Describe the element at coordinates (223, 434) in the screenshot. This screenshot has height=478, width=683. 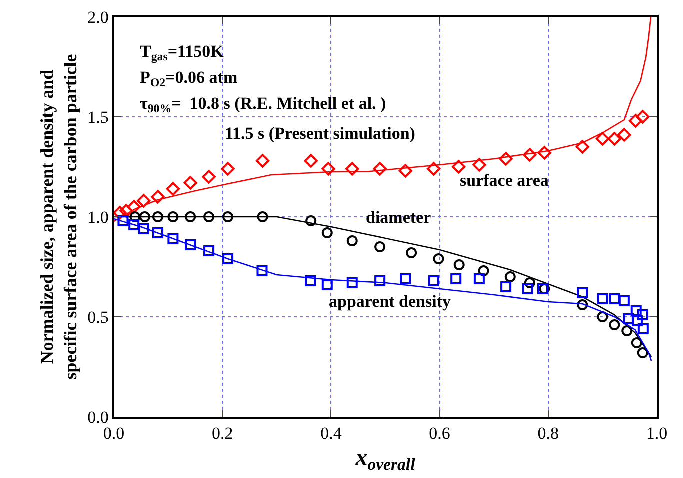
I see `x-tick-label: 0.2` at that location.